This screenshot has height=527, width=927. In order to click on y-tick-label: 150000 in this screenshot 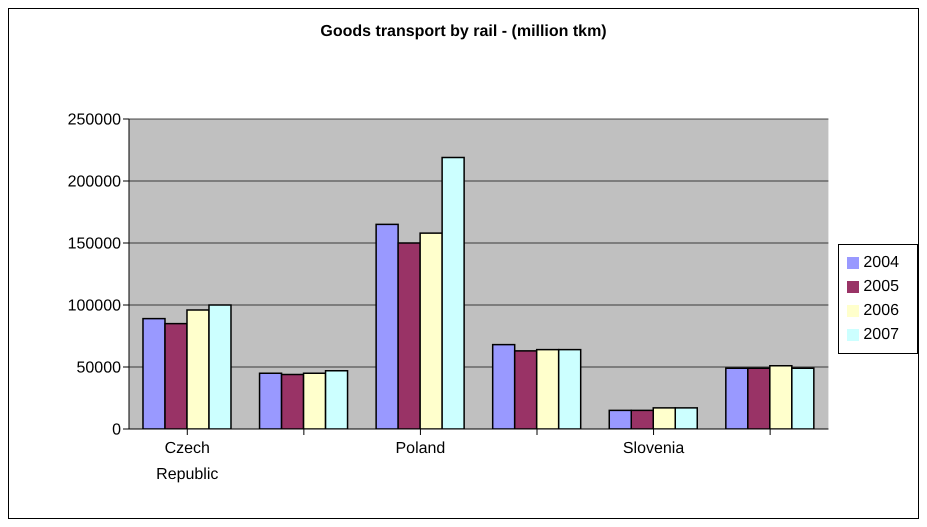, I will do `click(95, 244)`.